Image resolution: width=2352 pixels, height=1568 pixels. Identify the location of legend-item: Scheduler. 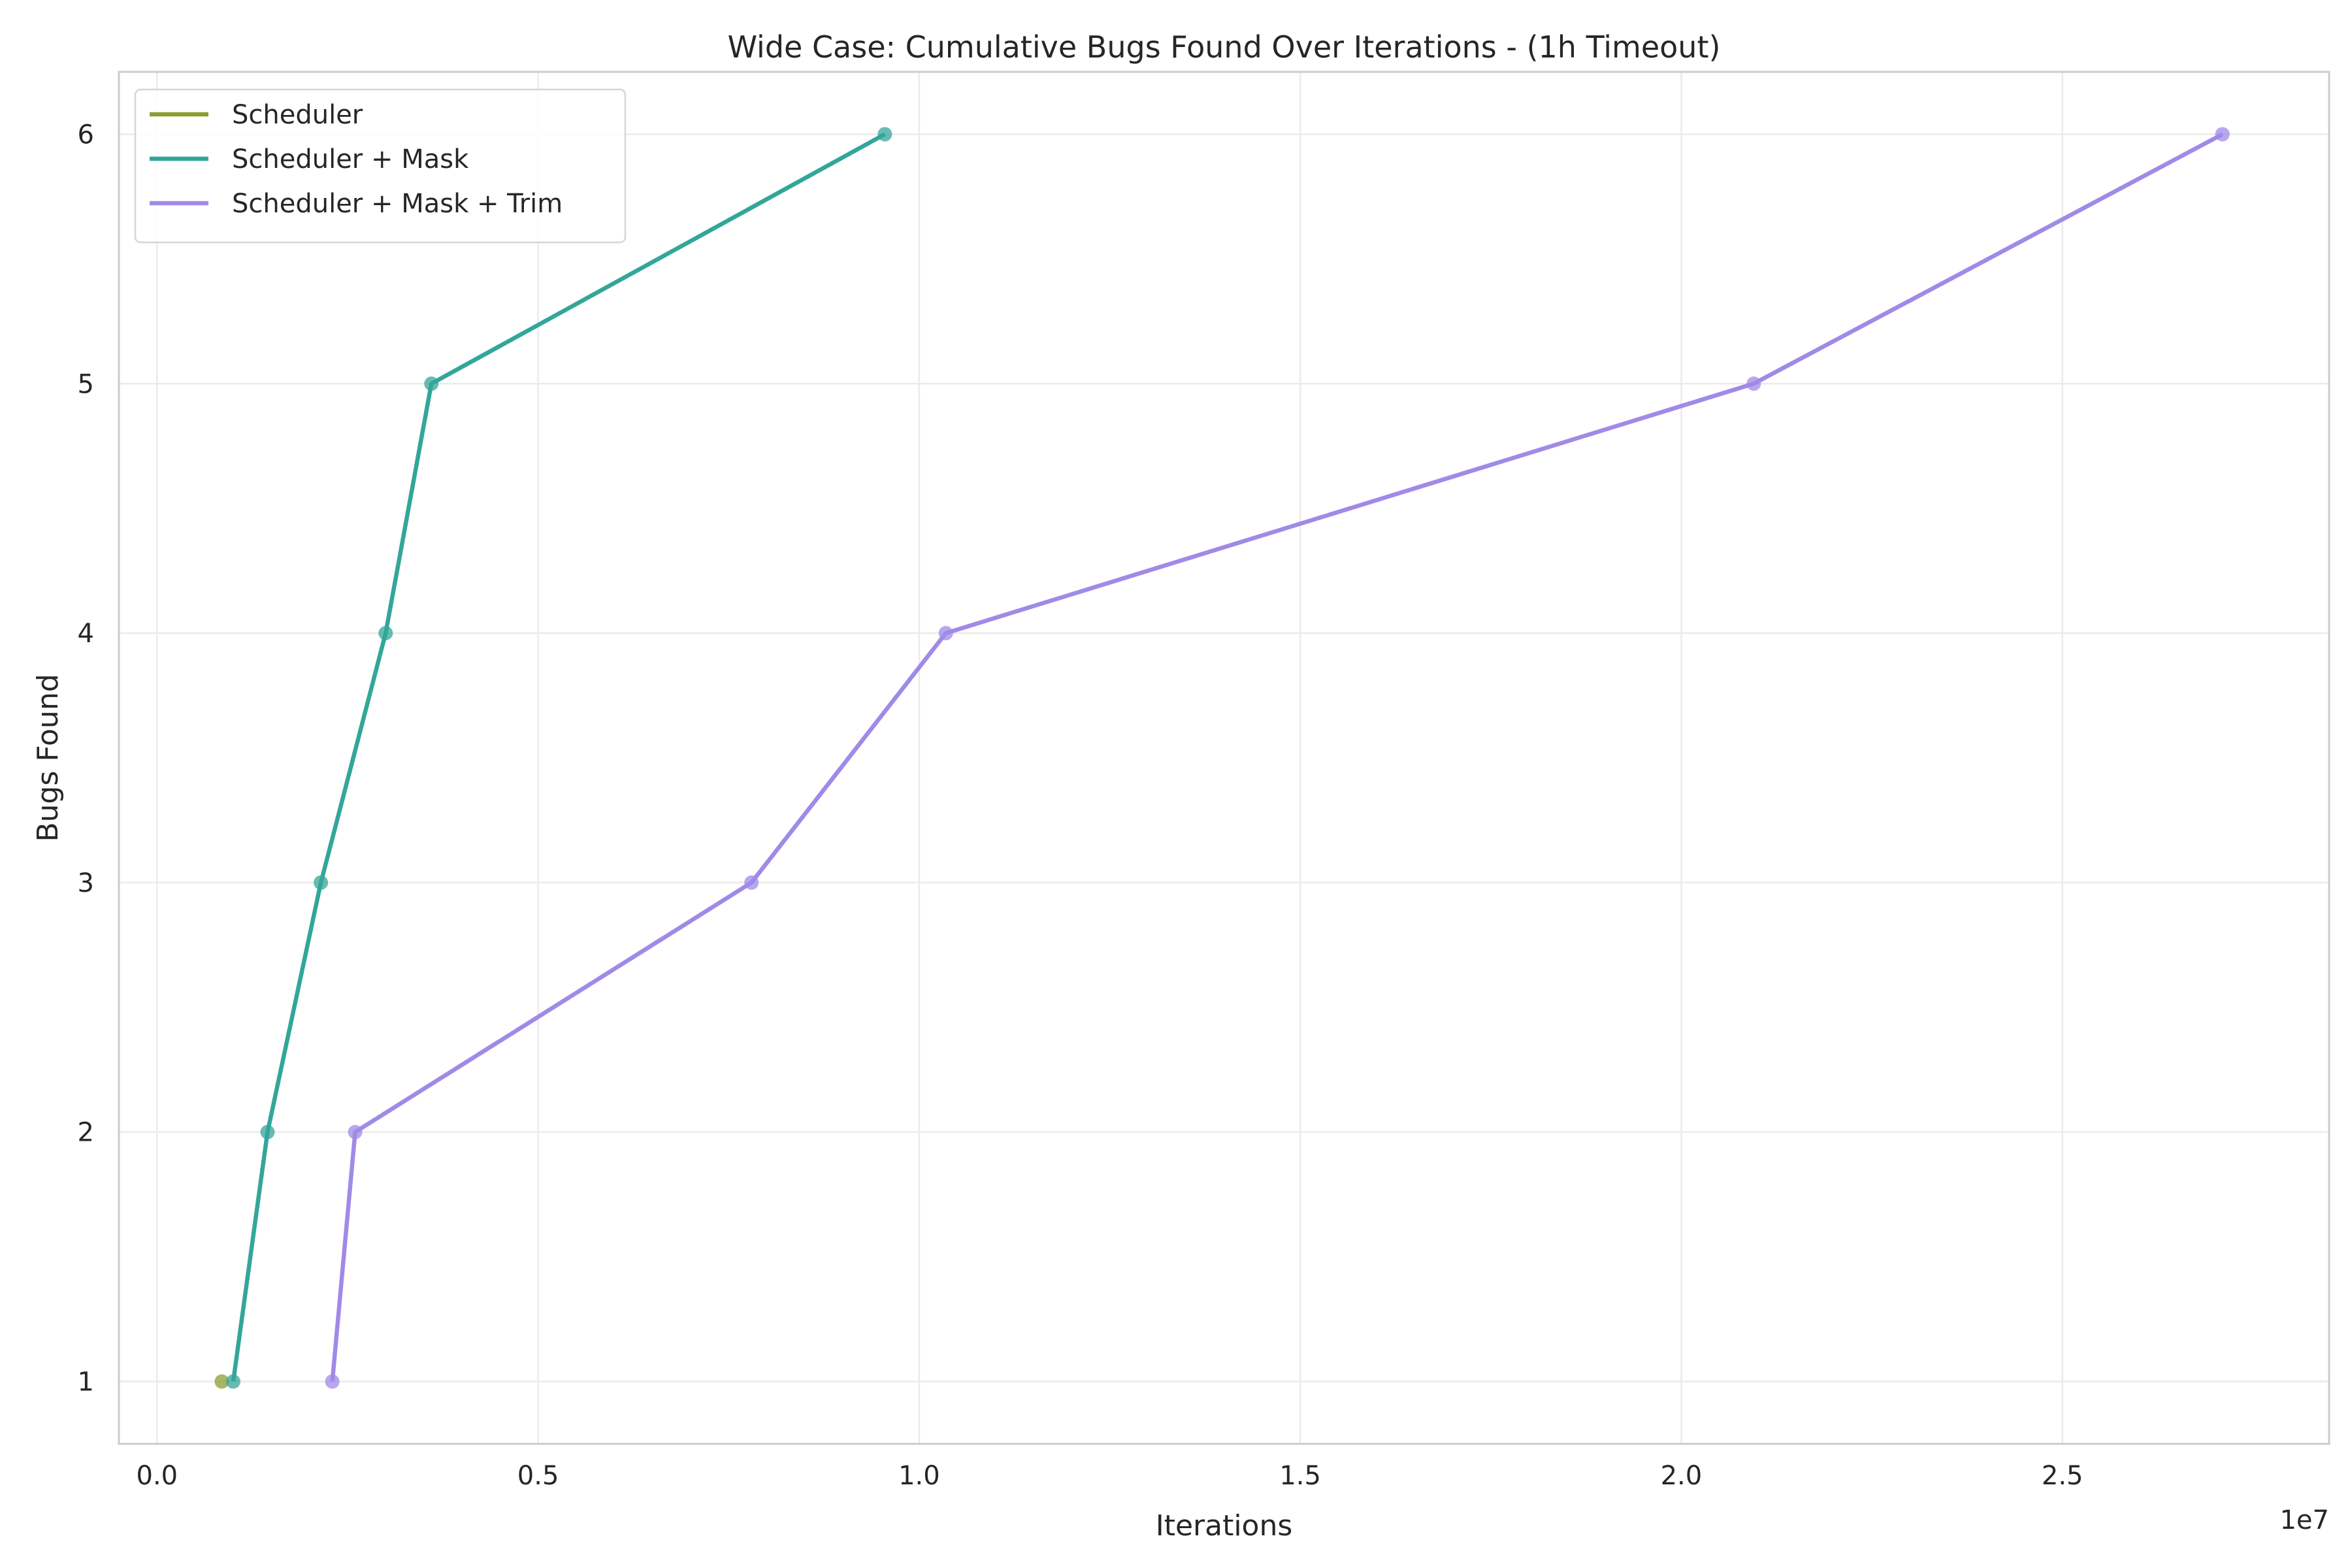
(256, 115).